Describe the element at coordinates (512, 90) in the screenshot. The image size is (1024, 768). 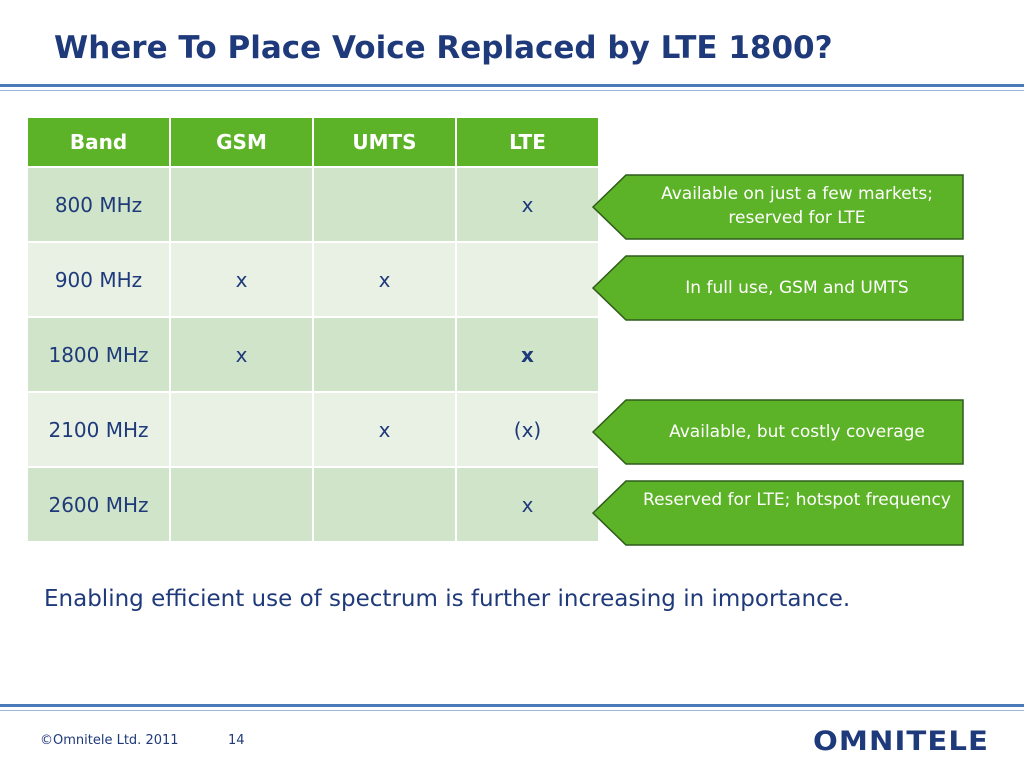
I see `title-divider-thin` at that location.